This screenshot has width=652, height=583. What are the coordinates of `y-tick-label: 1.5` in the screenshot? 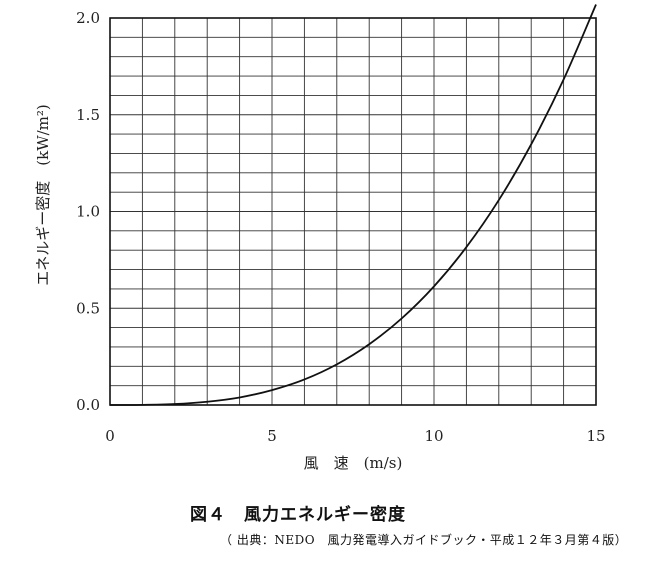 It's located at (88, 115).